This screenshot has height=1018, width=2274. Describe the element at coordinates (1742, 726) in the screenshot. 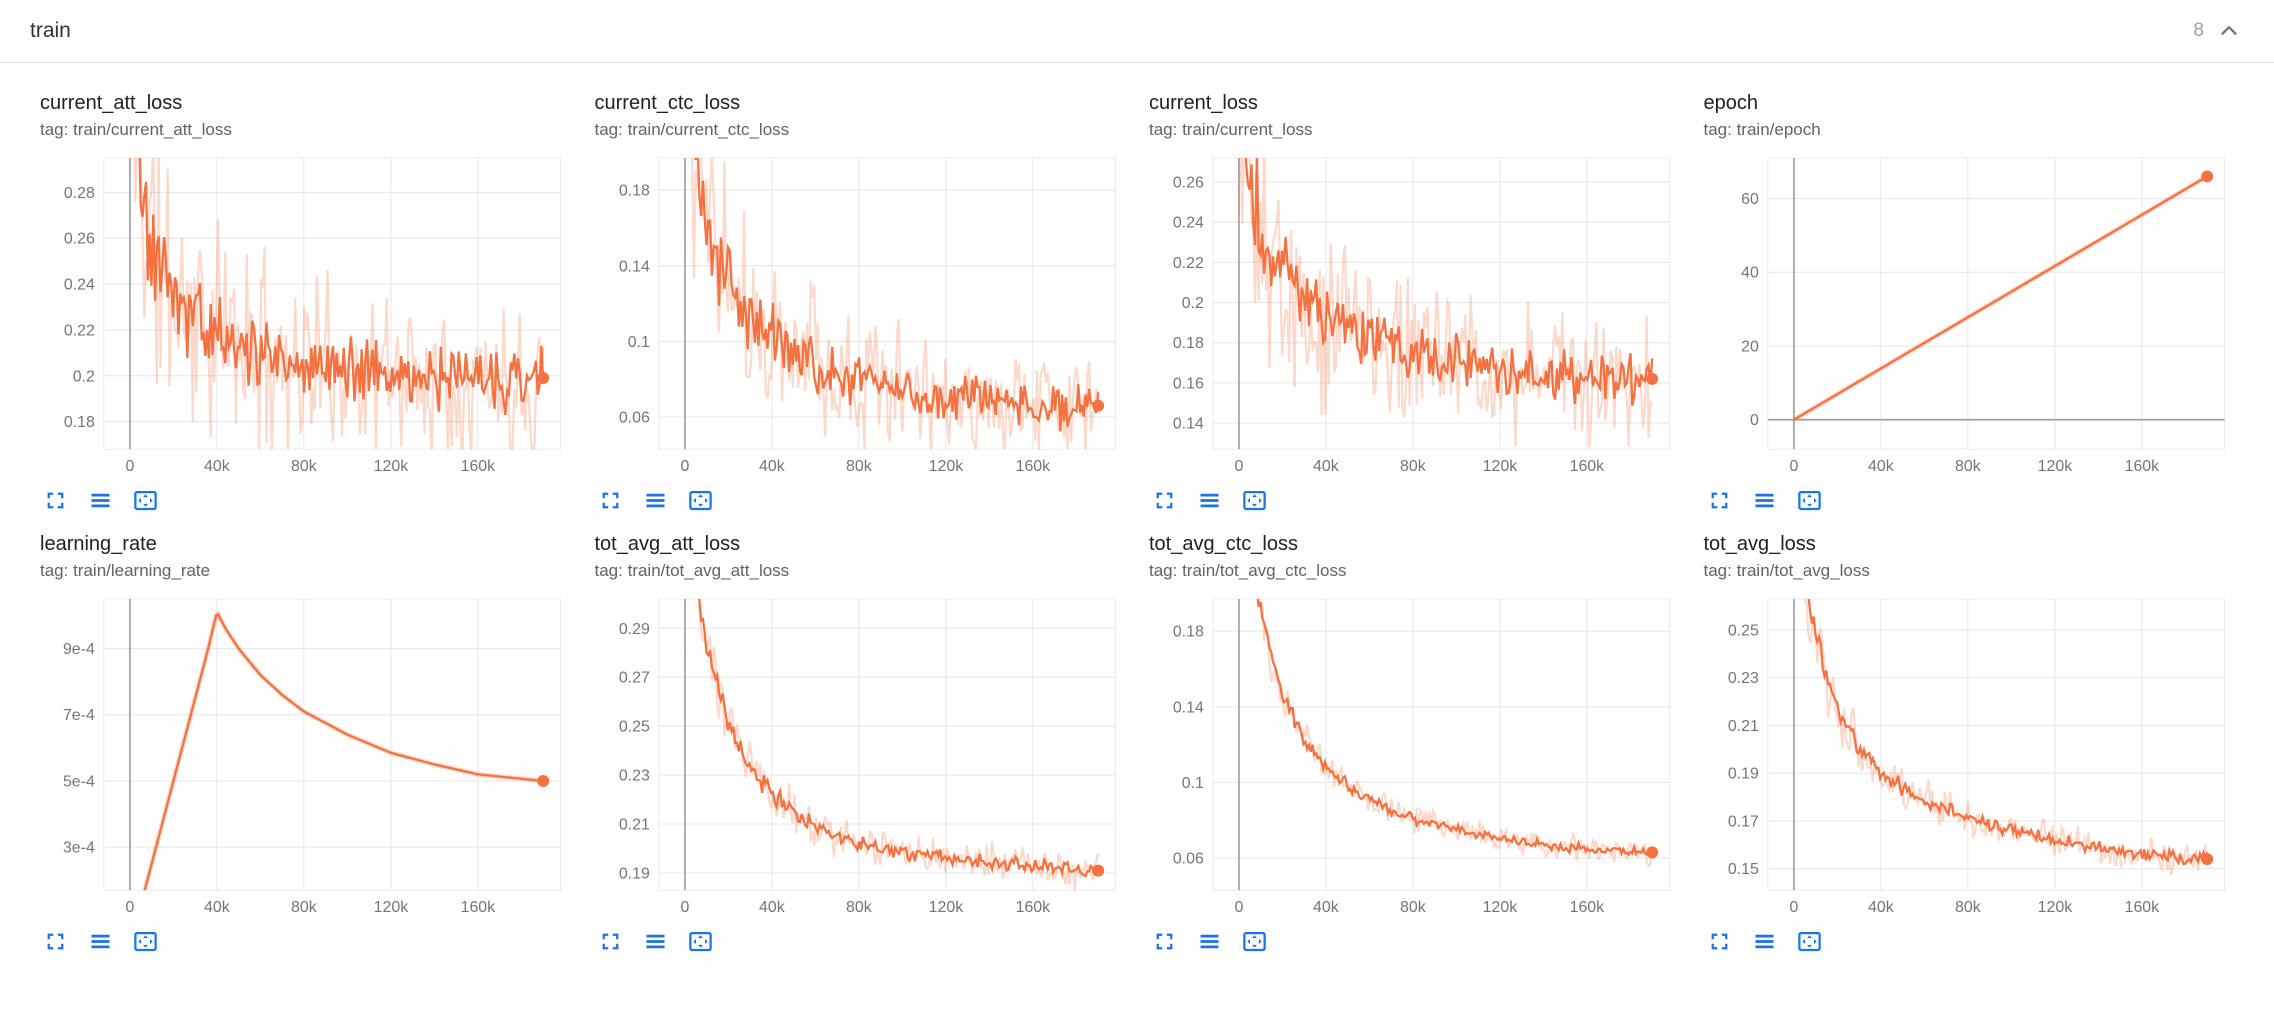

I see `svg-text: 0.21` at that location.